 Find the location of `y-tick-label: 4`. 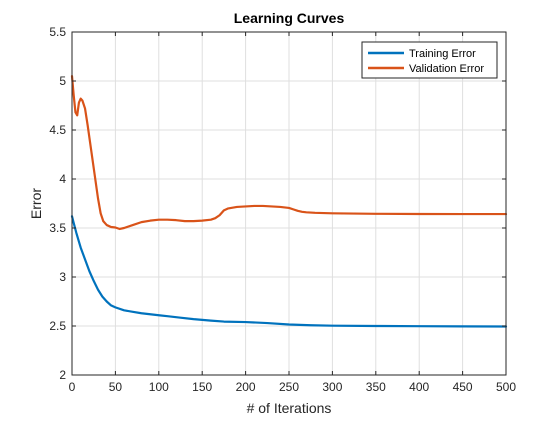

y-tick-label: 4 is located at coordinates (62, 179).